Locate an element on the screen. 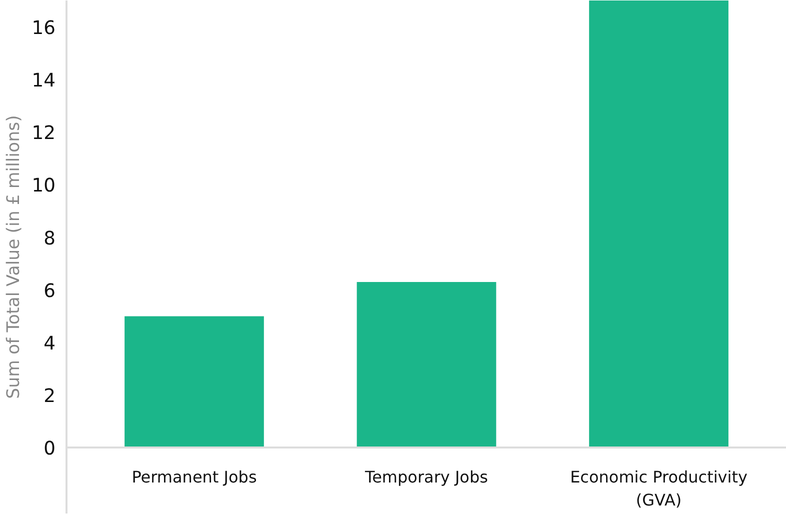  y-tick-label: 2 is located at coordinates (50, 397).